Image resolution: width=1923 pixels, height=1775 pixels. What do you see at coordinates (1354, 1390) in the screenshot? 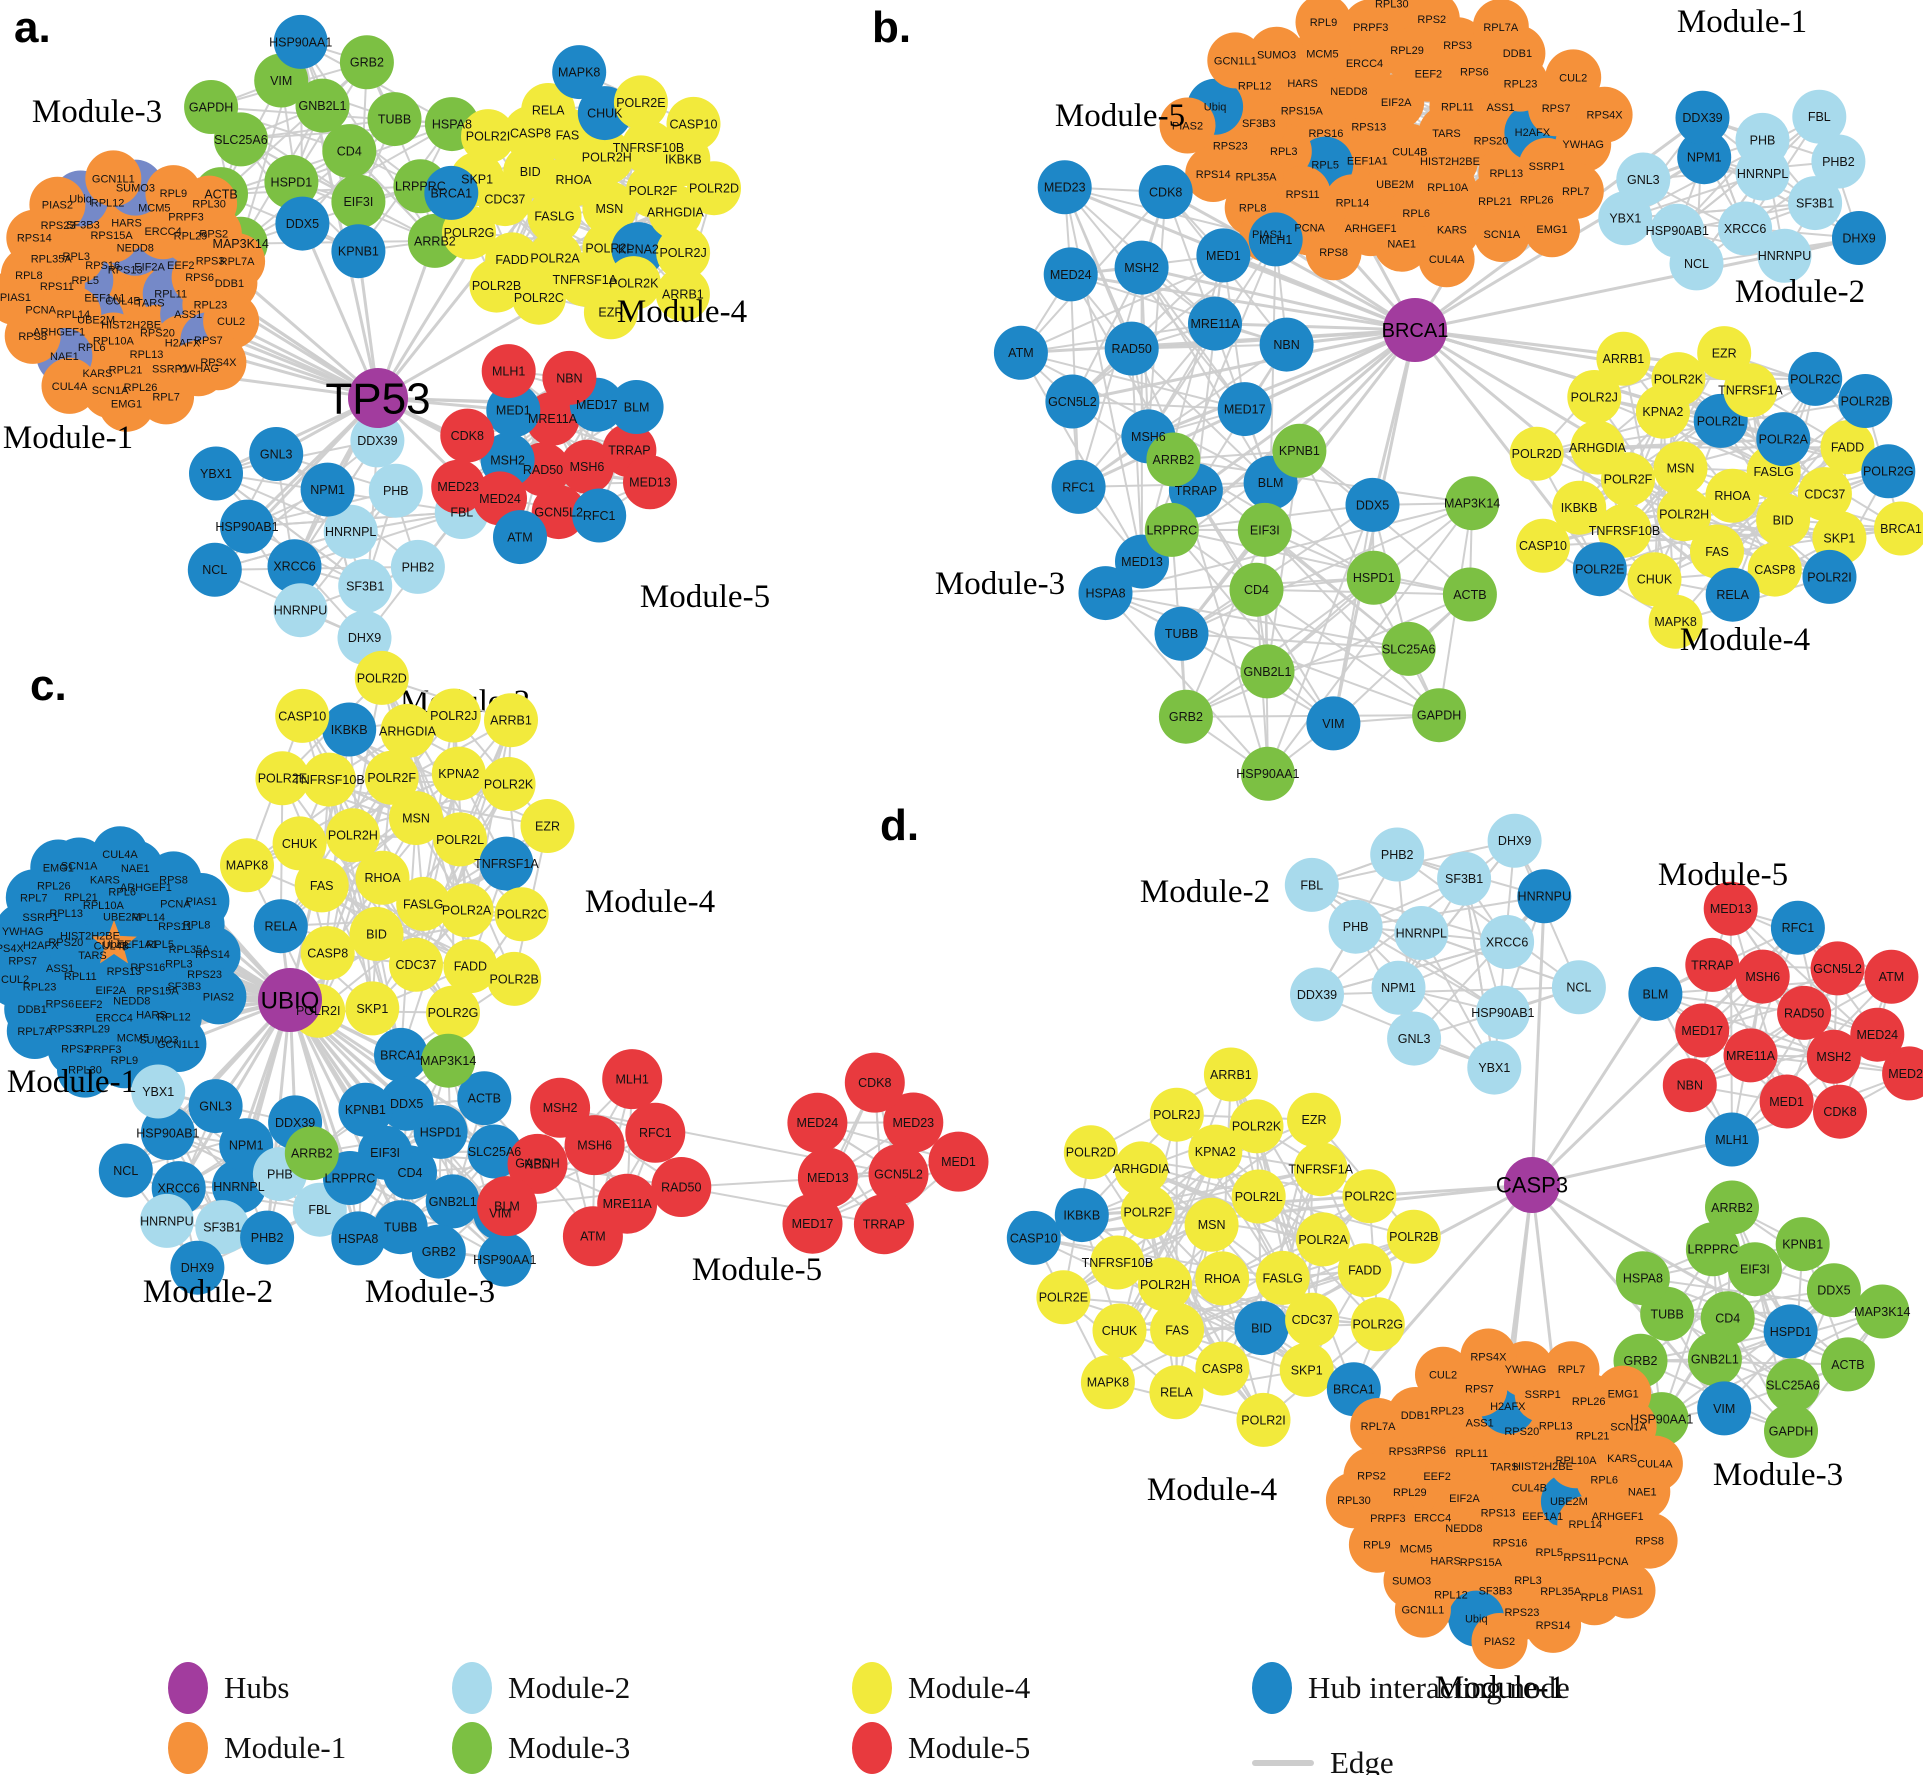
I see `node-label-BRCA1: BRCA1` at bounding box center [1354, 1390].